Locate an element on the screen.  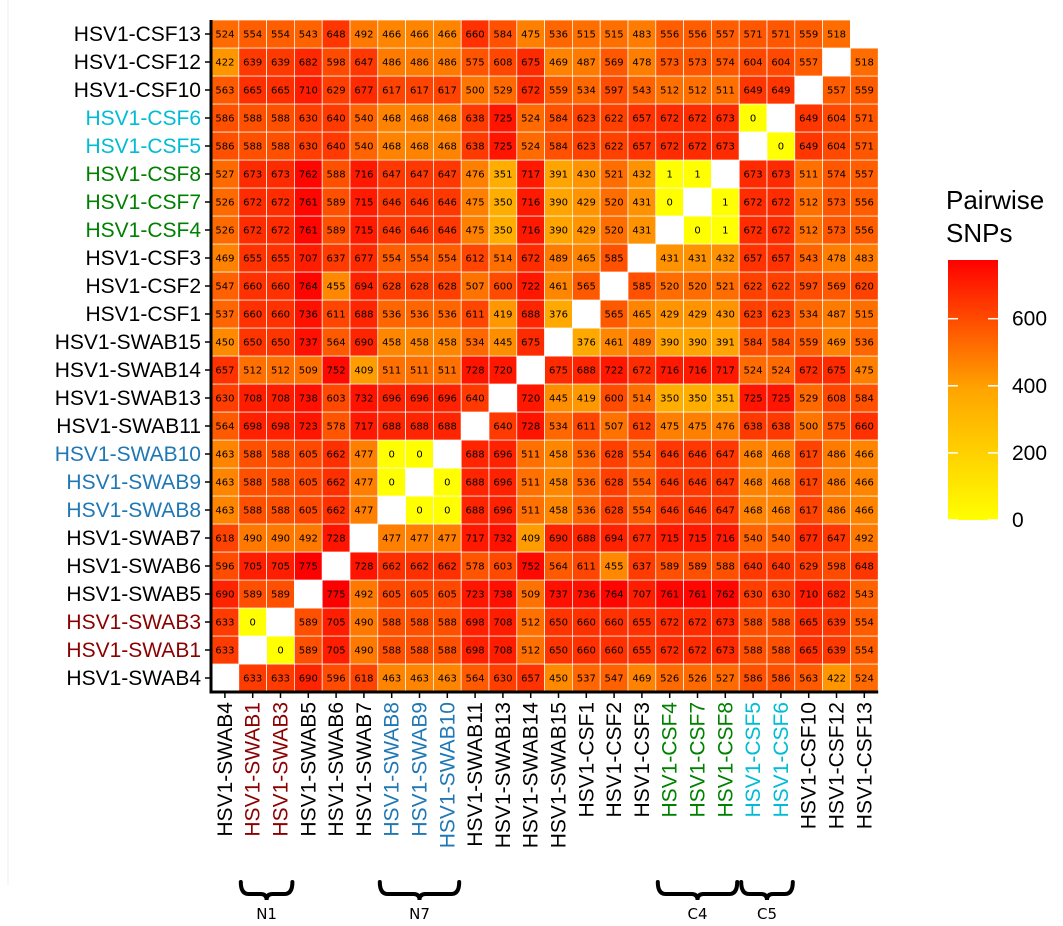
x-tick-label: HSV1-SWAB1 is located at coordinates (253, 769).